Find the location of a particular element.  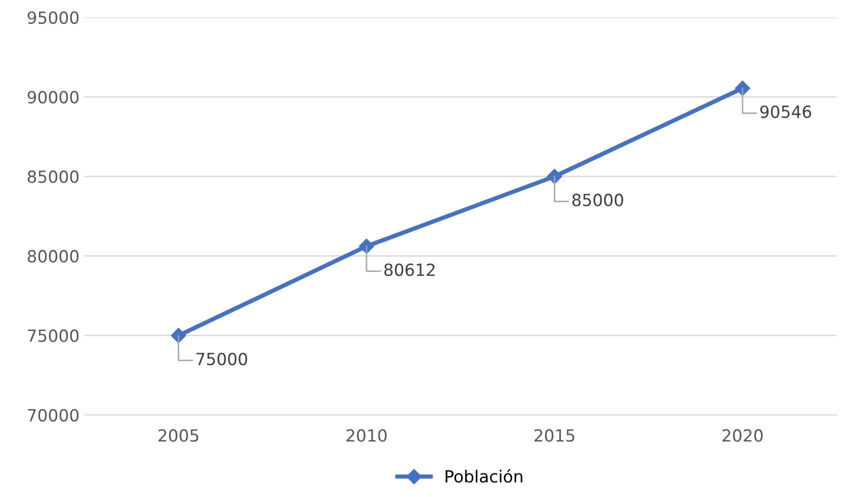

data-label: 90546 is located at coordinates (786, 111).